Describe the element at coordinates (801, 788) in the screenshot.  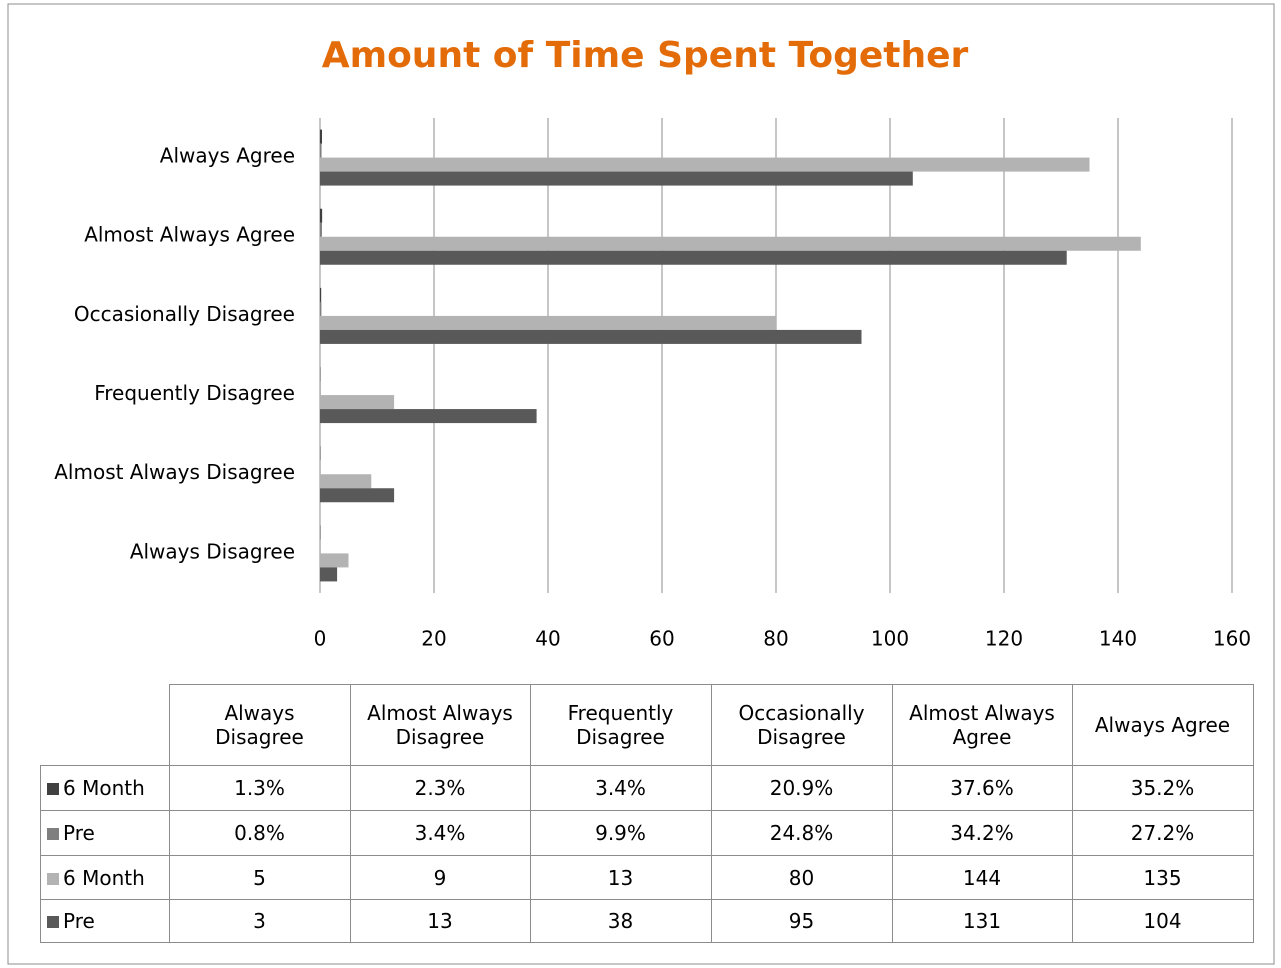
I see `table-cell: 20.9%` at that location.